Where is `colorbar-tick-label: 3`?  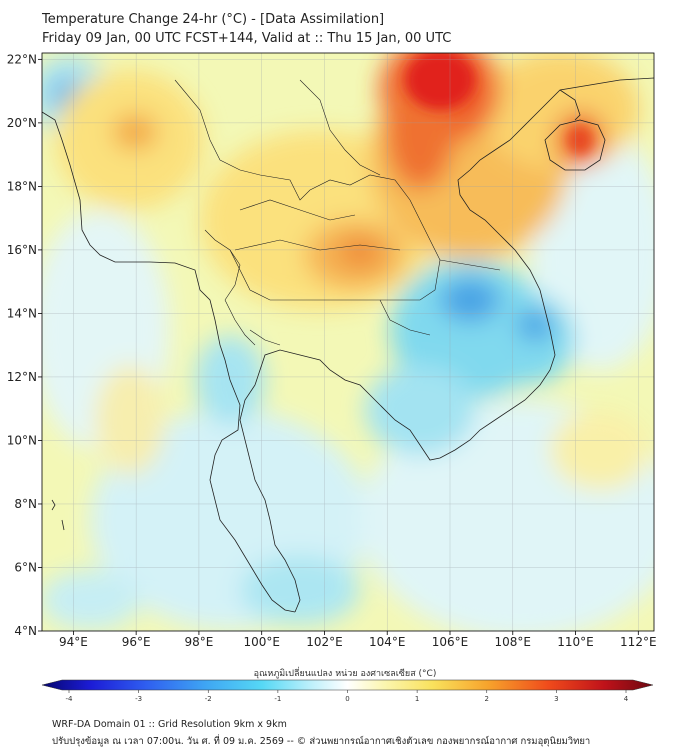
colorbar-tick-label: 3 is located at coordinates (556, 699).